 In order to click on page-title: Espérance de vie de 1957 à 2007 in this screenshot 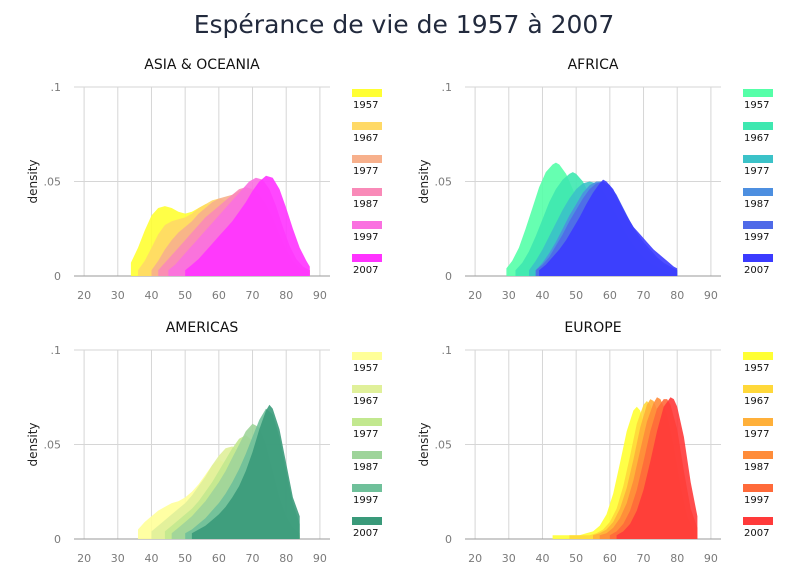, I will do `click(404, 24)`.